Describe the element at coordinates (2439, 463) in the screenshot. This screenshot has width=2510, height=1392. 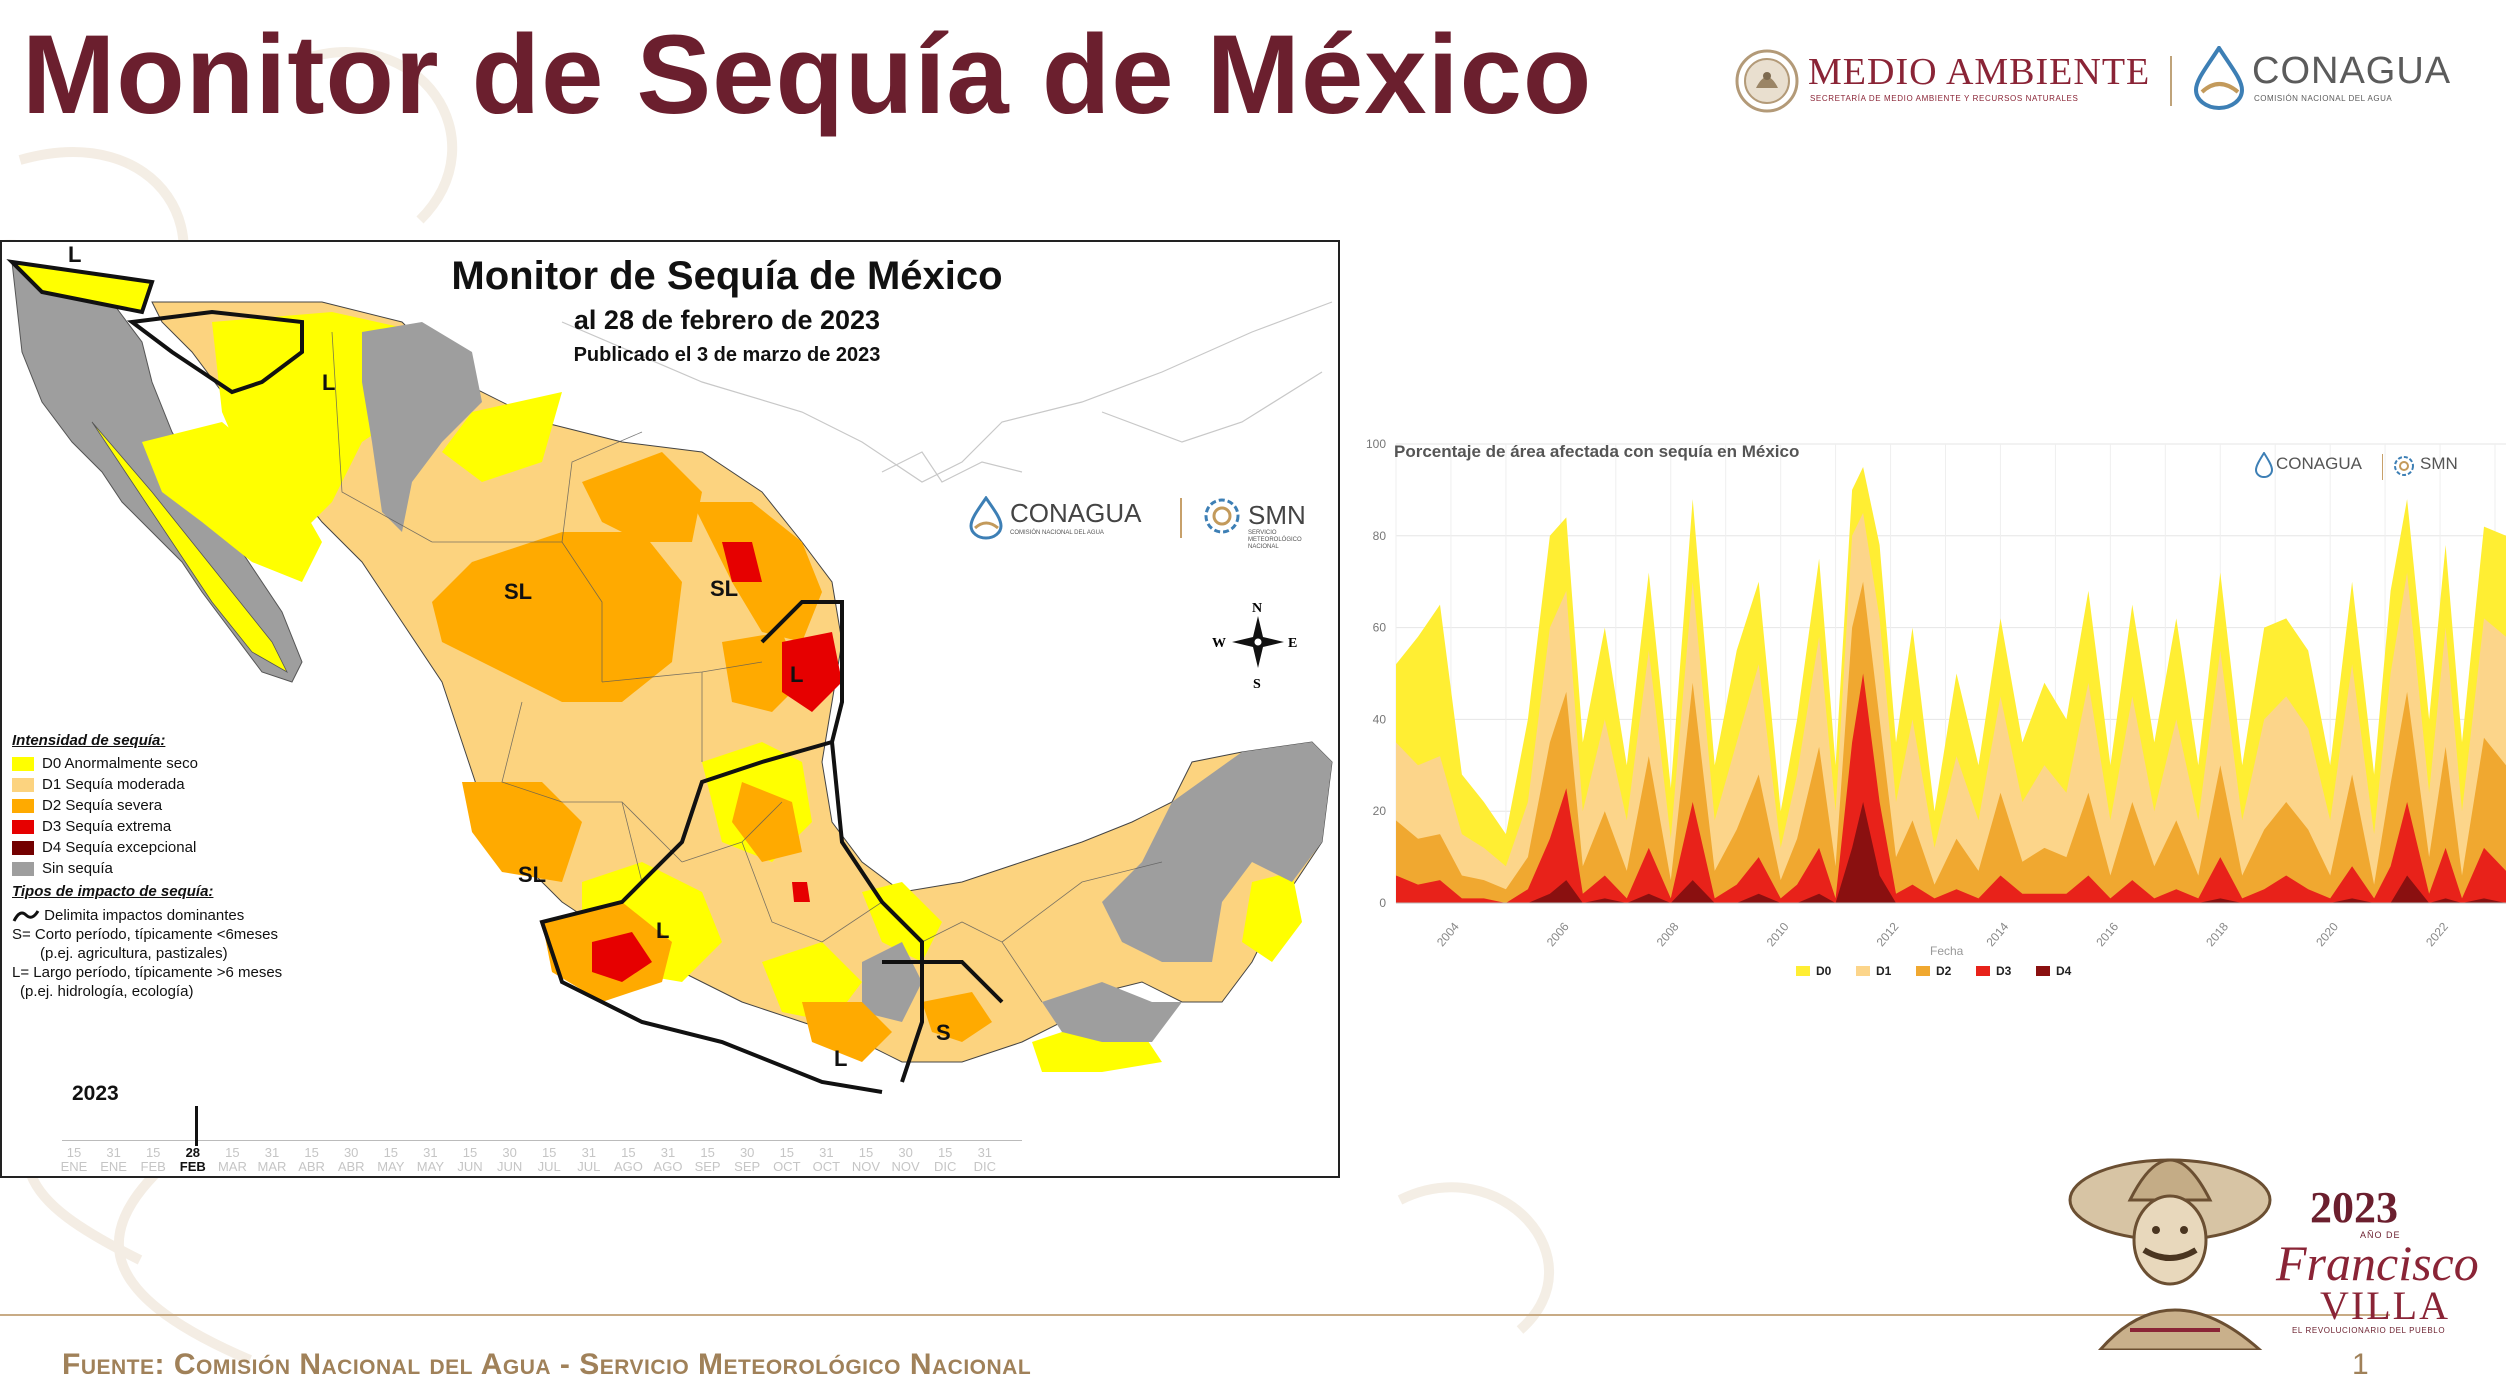
I see `chart-smn-name: SMN` at that location.